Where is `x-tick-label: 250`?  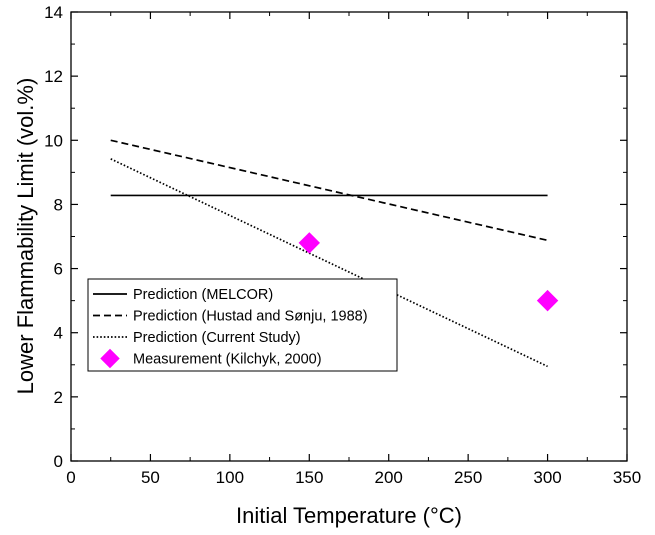
x-tick-label: 250 is located at coordinates (468, 477).